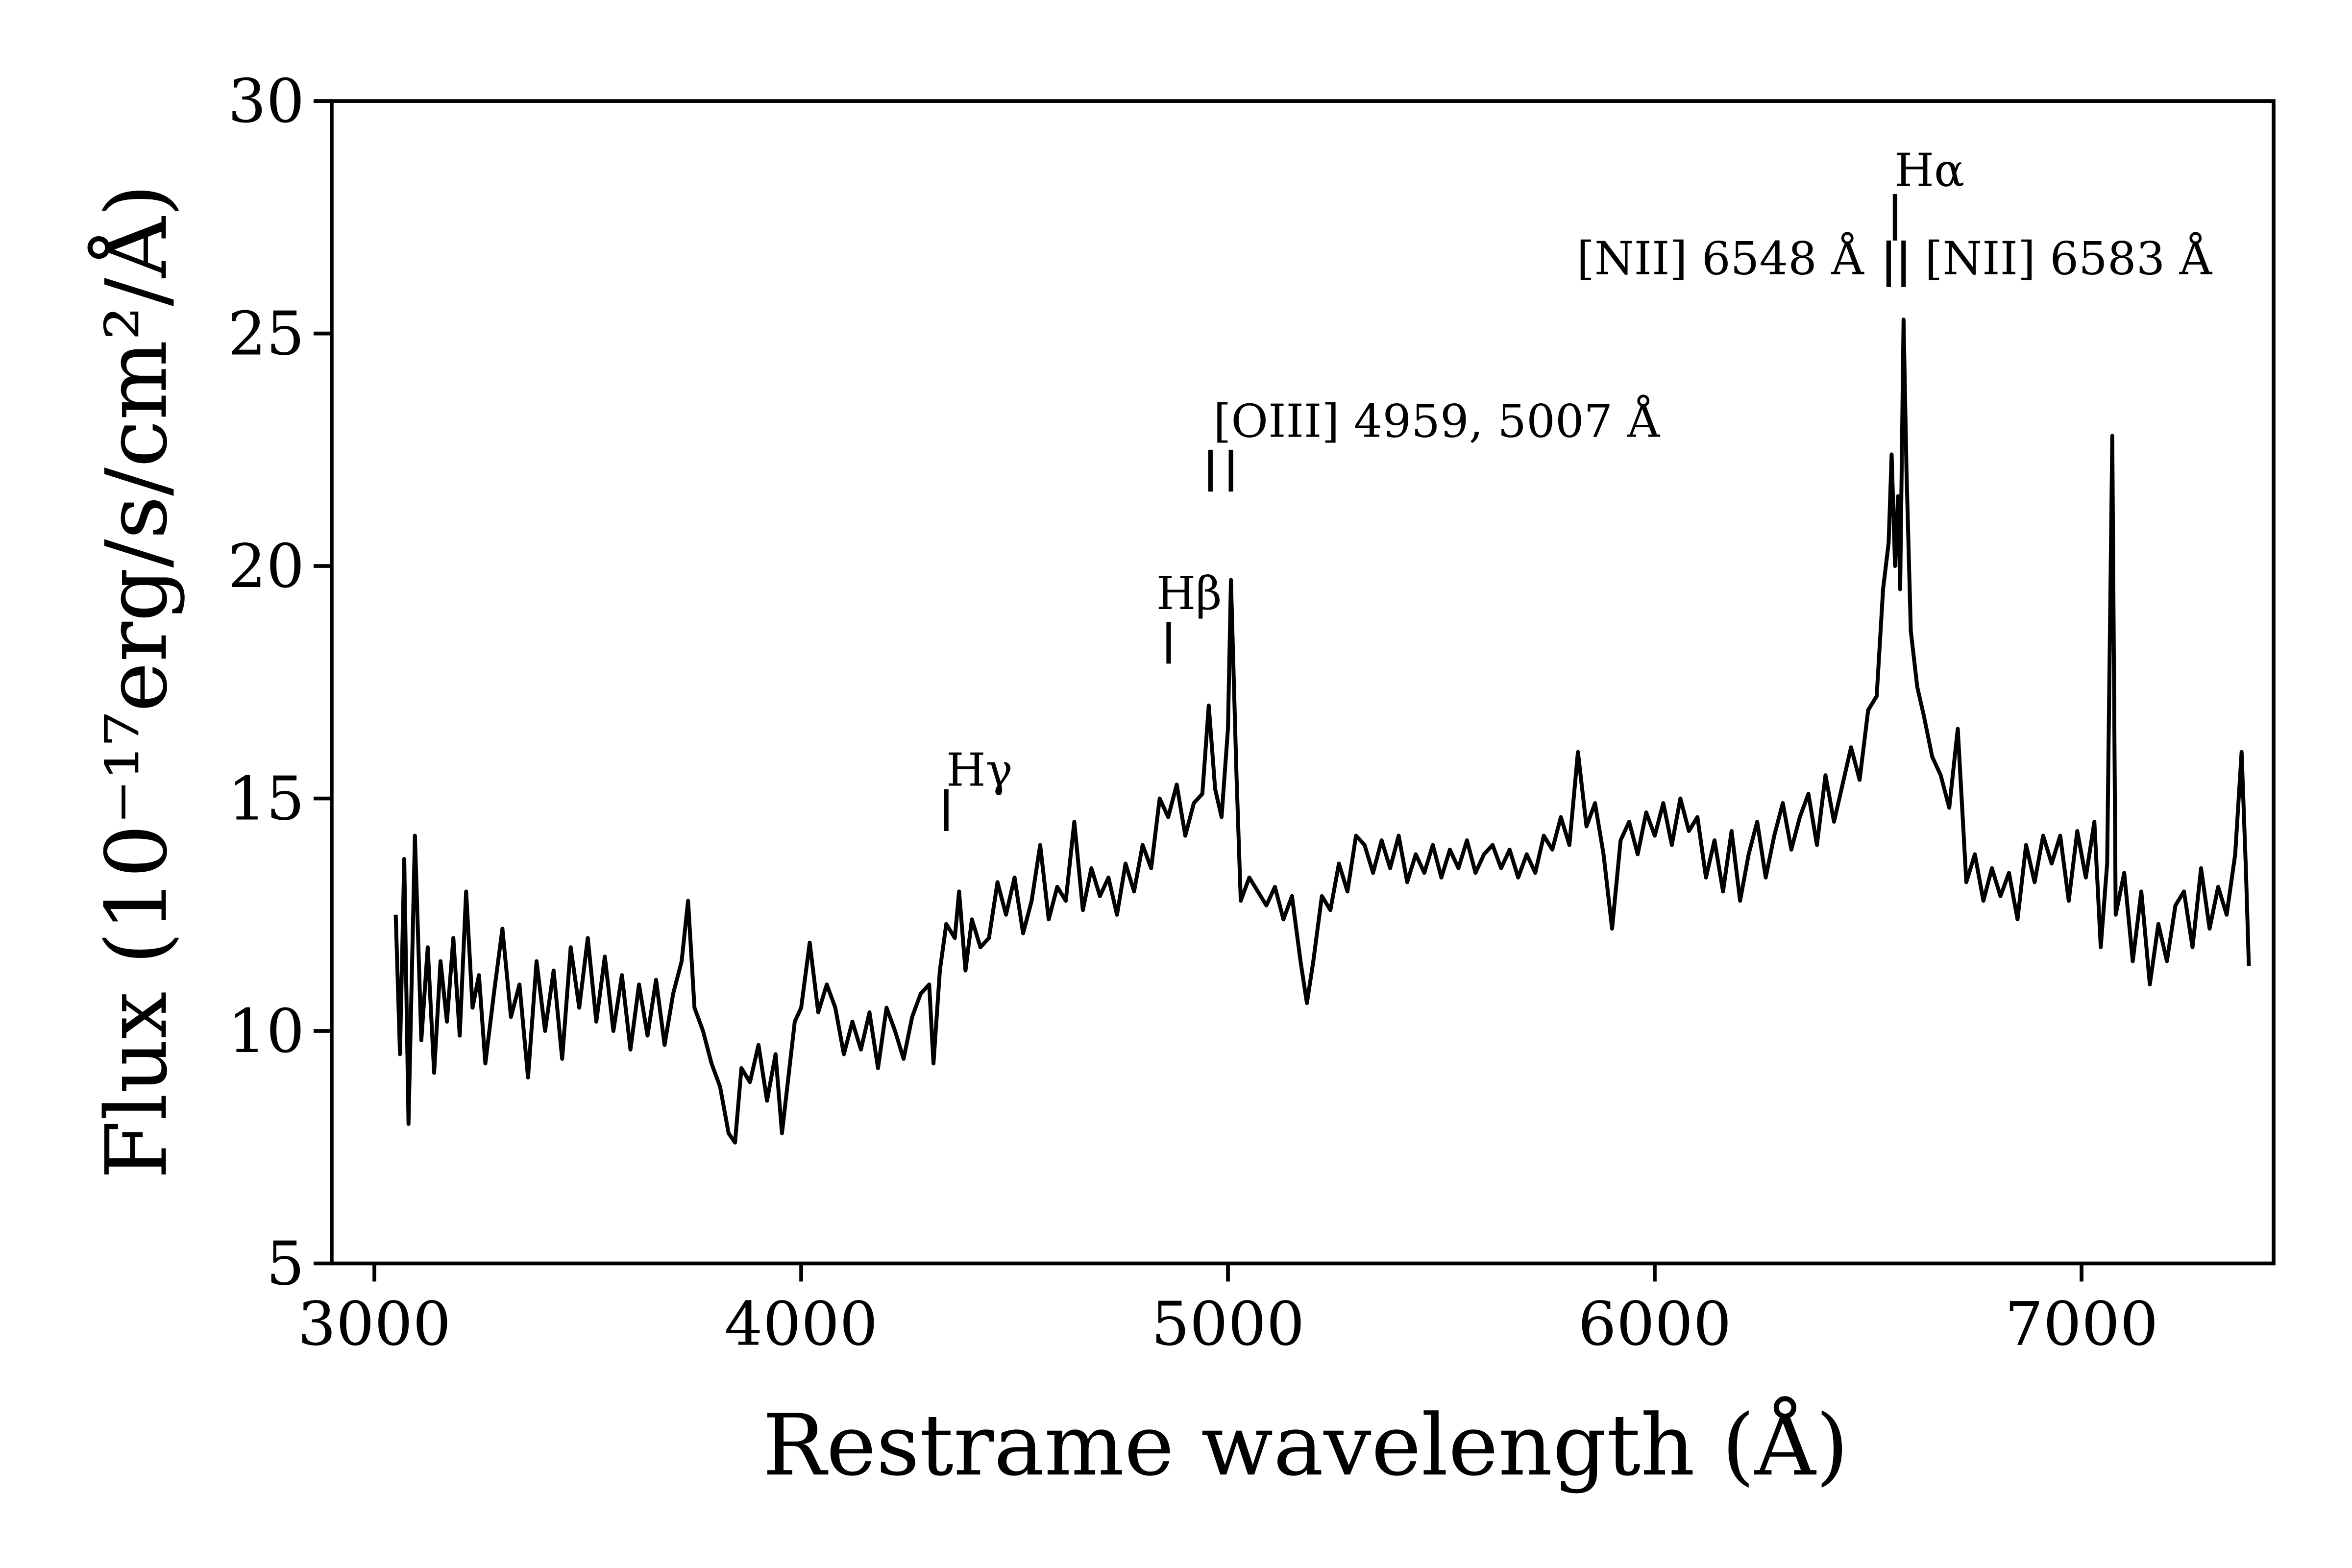 Image resolution: width=2352 pixels, height=1568 pixels. I want to click on x-tick-label: 7000, so click(2081, 1325).